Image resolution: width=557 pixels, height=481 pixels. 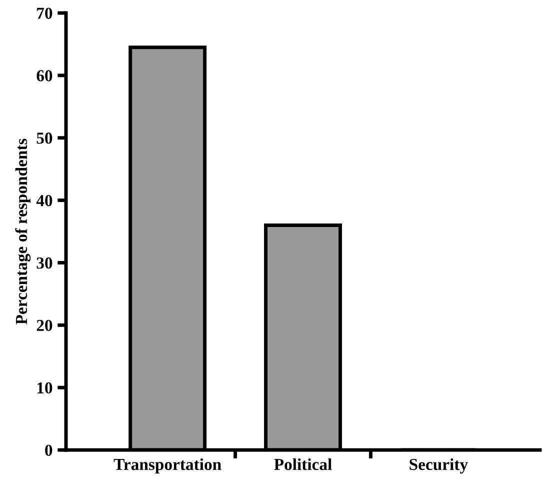 What do you see at coordinates (303, 464) in the screenshot?
I see `x-tick-label: Political` at bounding box center [303, 464].